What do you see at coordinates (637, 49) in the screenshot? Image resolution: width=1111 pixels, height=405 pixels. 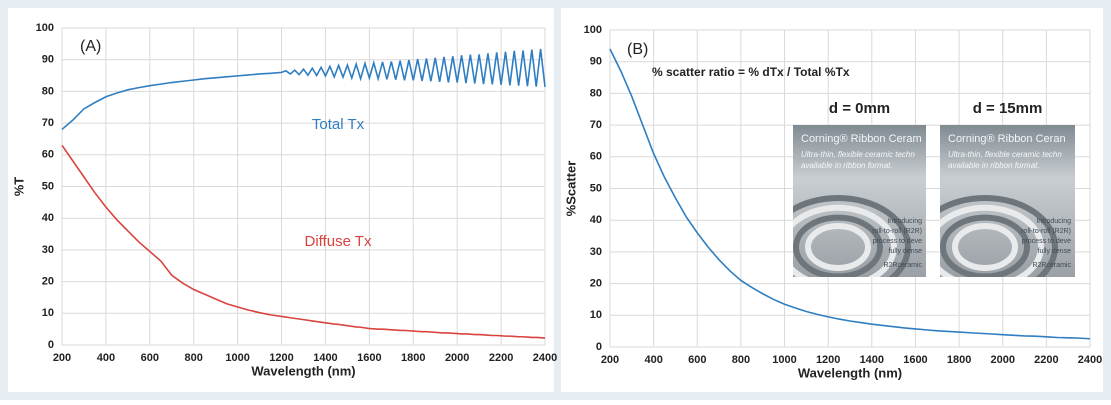 I see `annotation: (B)` at bounding box center [637, 49].